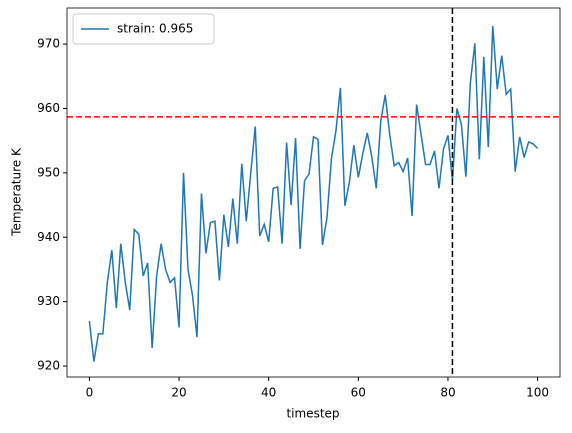  What do you see at coordinates (48, 366) in the screenshot?
I see `y-tick-label: 920` at bounding box center [48, 366].